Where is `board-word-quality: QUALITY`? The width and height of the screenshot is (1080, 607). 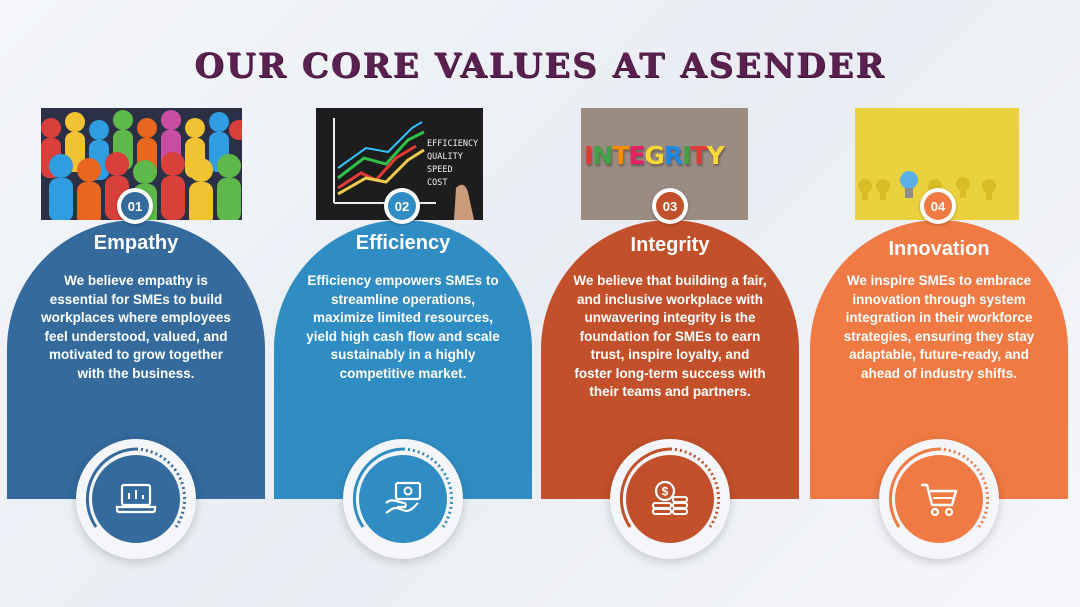
board-word-quality: QUALITY is located at coordinates (445, 157).